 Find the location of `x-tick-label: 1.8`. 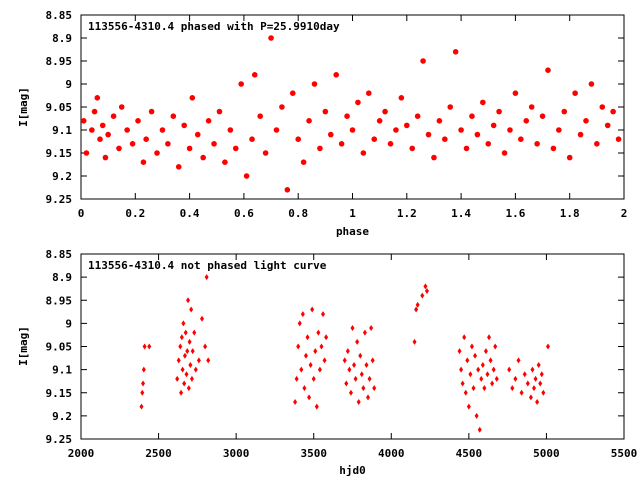

x-tick-label: 1.8 is located at coordinates (570, 213).